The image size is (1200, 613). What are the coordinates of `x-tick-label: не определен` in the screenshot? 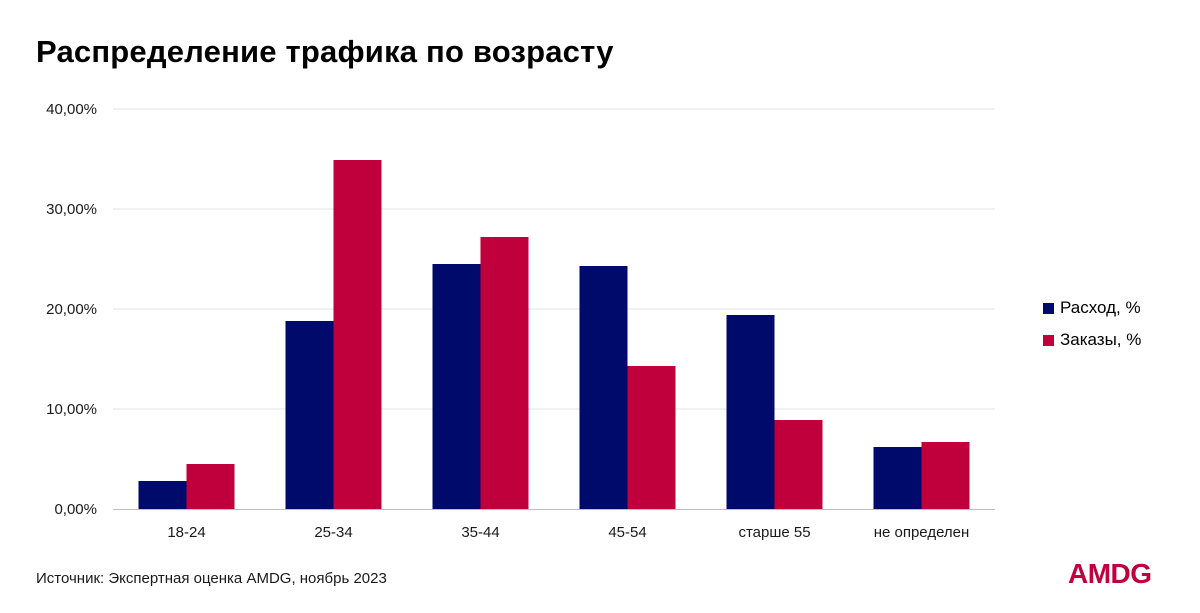 It's located at (922, 532).